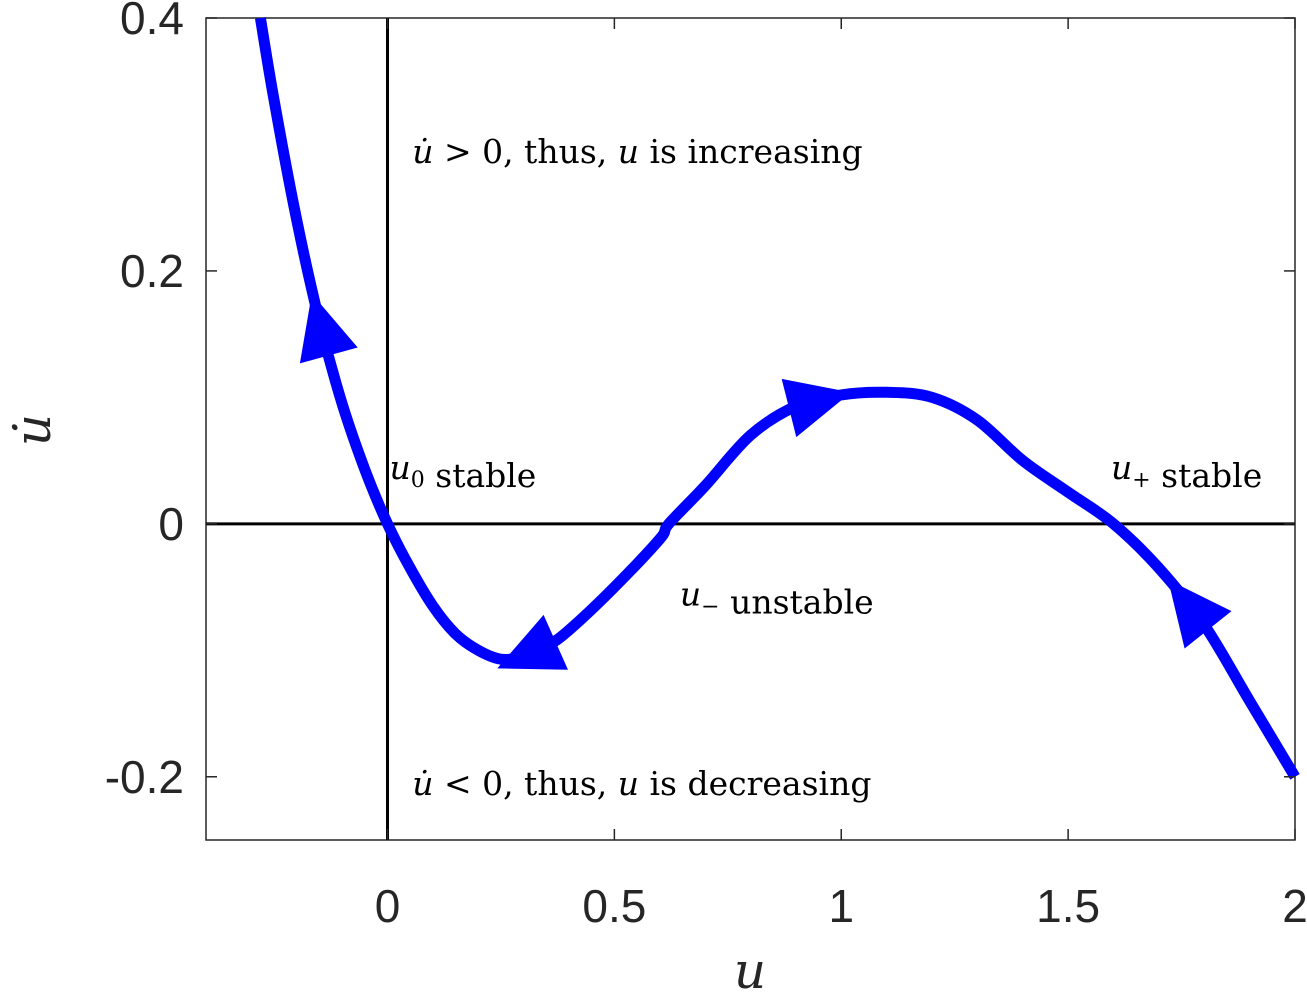  What do you see at coordinates (1068, 906) in the screenshot?
I see `x-tick-label: 1.5` at bounding box center [1068, 906].